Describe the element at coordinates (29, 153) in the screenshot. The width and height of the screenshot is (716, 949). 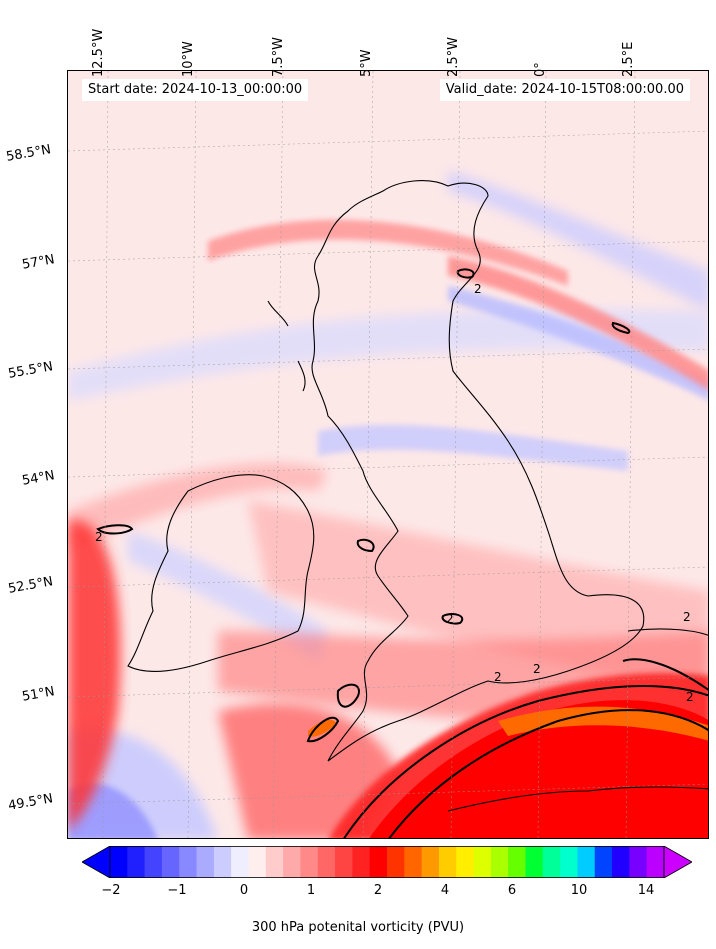
I see `lat-label: 58.5°N` at that location.